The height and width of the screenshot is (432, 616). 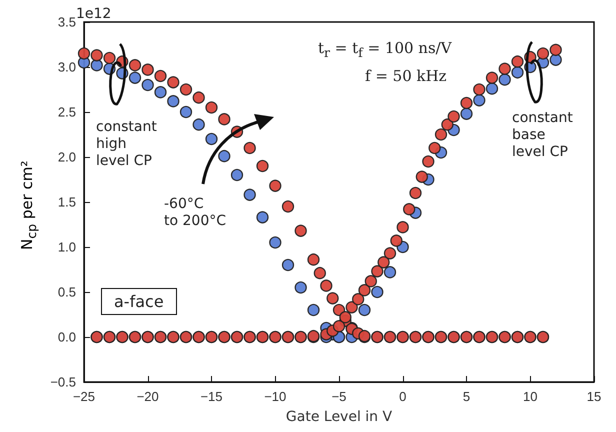 What do you see at coordinates (67, 67) in the screenshot?
I see `y-tick-label: 3.0` at bounding box center [67, 67].